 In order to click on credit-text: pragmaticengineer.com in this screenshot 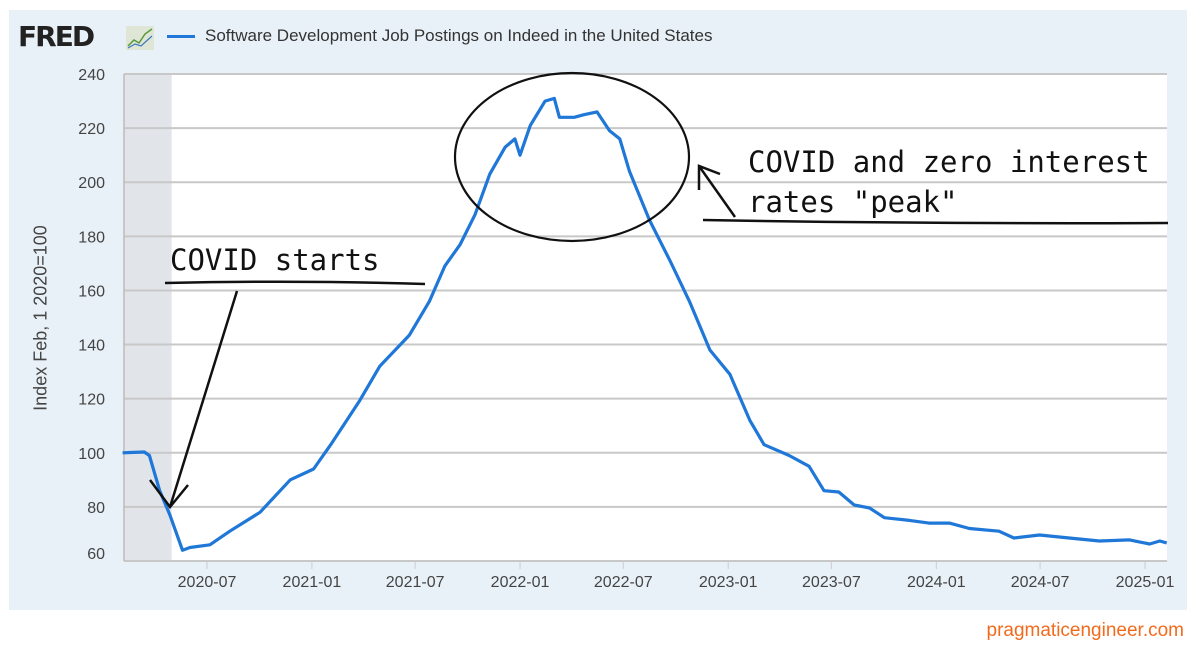, I will do `click(1085, 630)`.